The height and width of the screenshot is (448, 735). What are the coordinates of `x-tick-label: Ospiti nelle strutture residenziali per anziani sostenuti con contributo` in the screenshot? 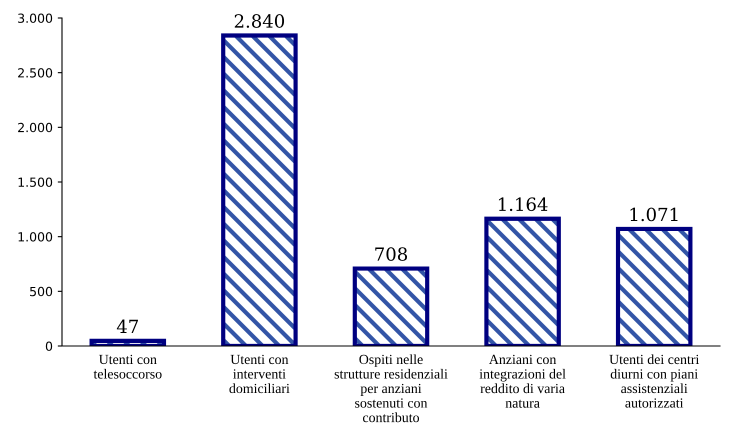 It's located at (391, 388).